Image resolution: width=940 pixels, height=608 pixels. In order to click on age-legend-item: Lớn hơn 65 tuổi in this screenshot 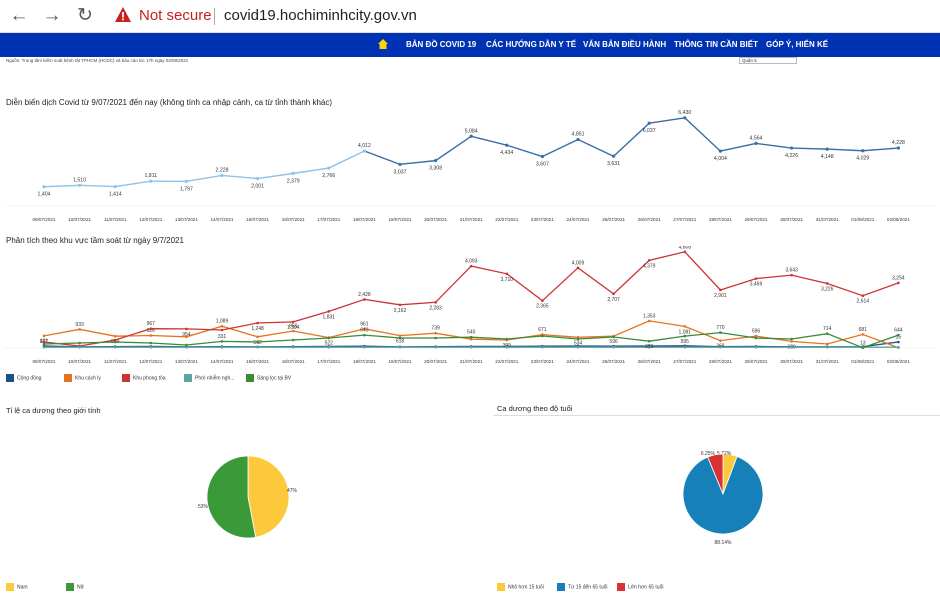, I will do `click(640, 587)`.